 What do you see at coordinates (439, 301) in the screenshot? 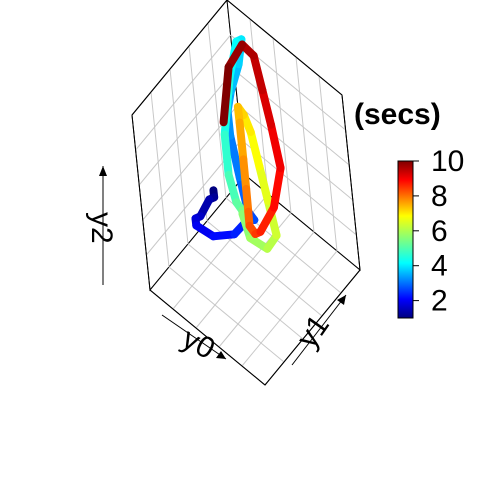
I see `colorbar-tick-label: 2` at bounding box center [439, 301].